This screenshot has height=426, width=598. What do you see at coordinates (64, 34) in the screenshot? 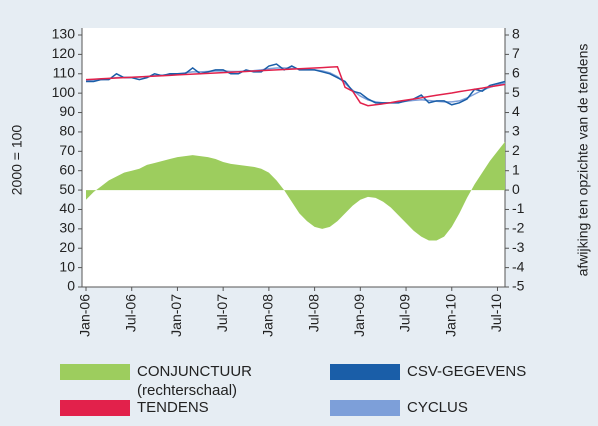
I see `y-tick-label: 130` at bounding box center [64, 34].